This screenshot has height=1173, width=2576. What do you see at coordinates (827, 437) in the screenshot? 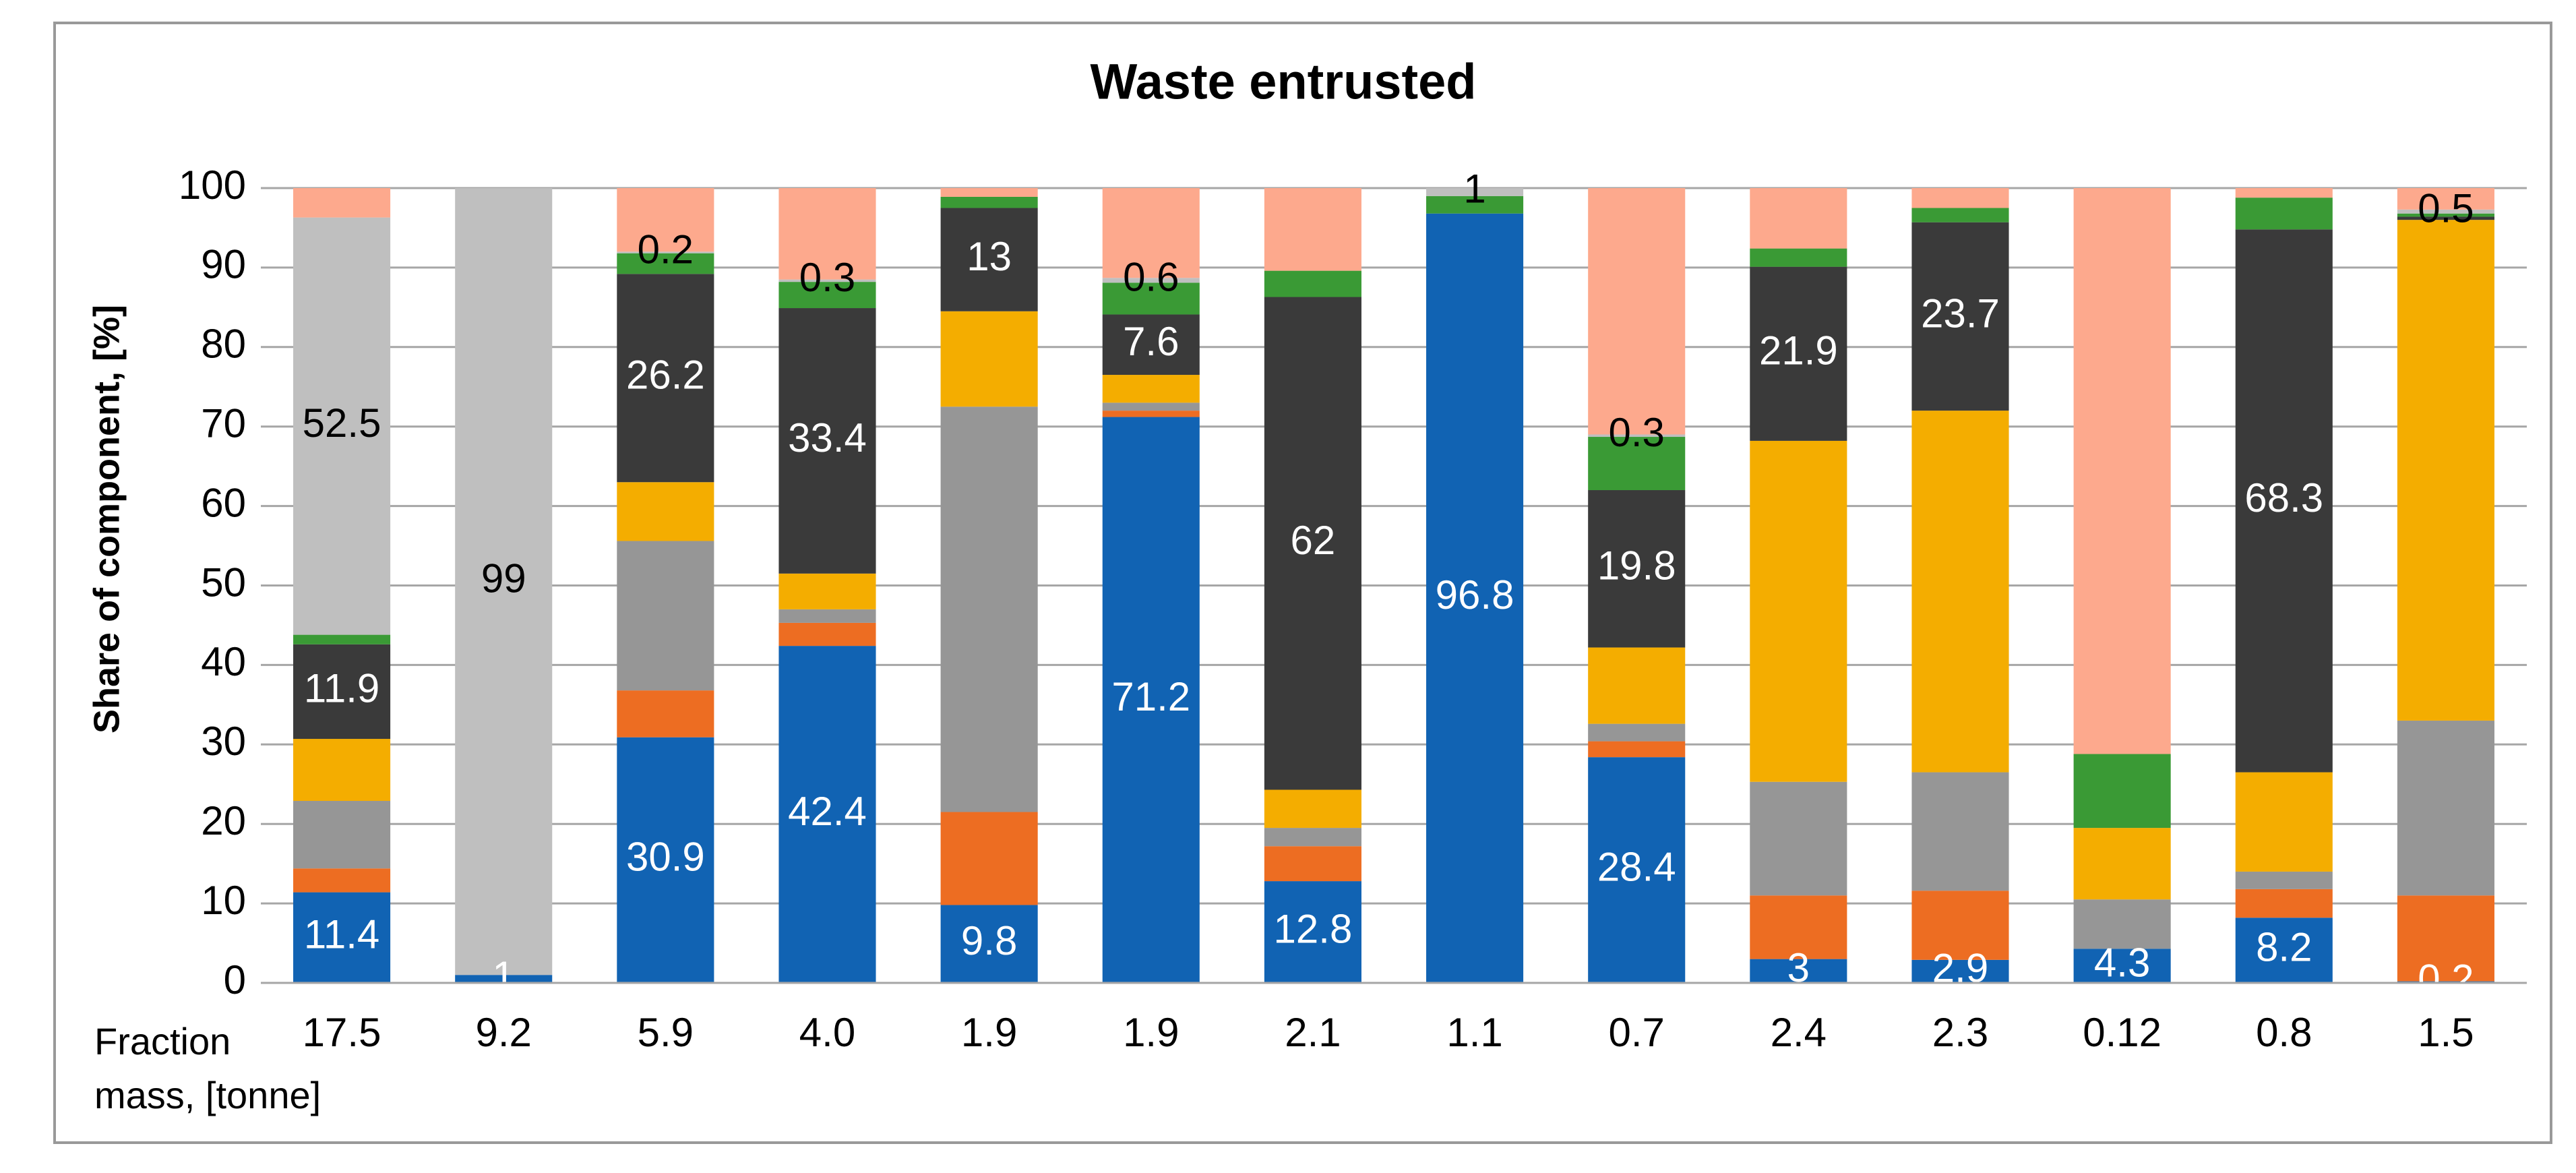
I see `data-label: 33.4` at bounding box center [827, 437].